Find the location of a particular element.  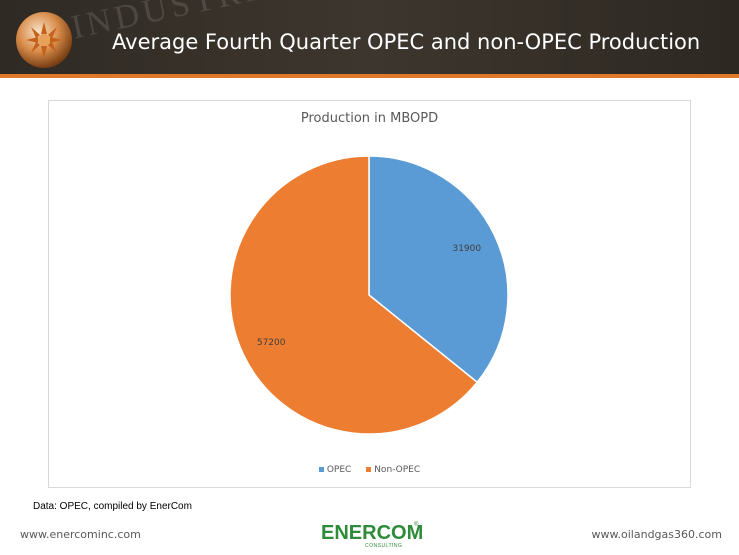

legend-label-non-opec: Non-OPEC is located at coordinates (397, 470).